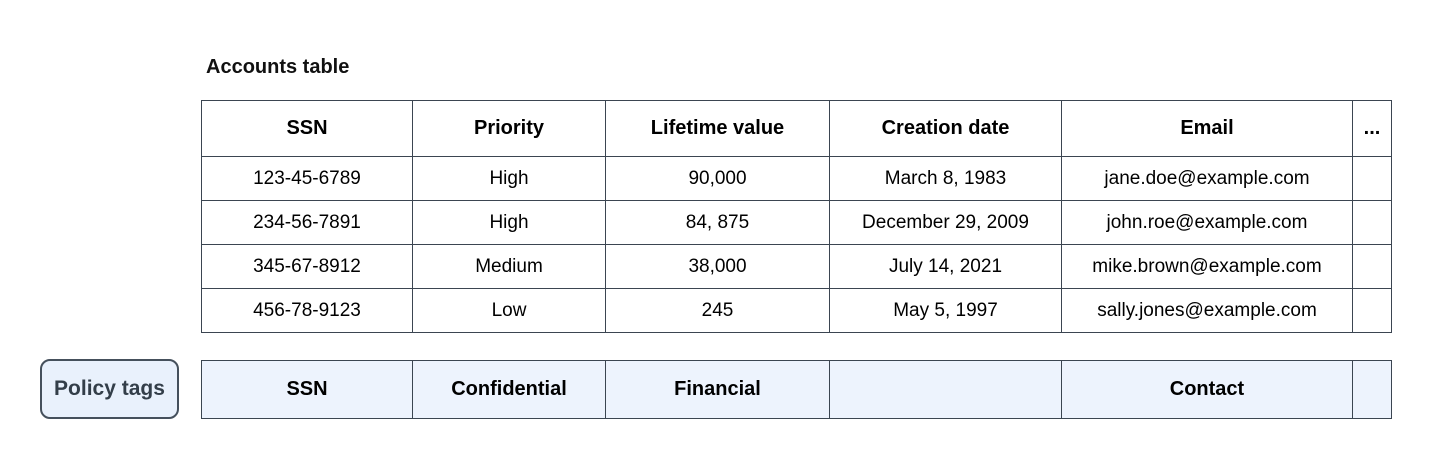 This screenshot has height=460, width=1432. I want to click on cell-ssn: 456-78-9123, so click(307, 310).